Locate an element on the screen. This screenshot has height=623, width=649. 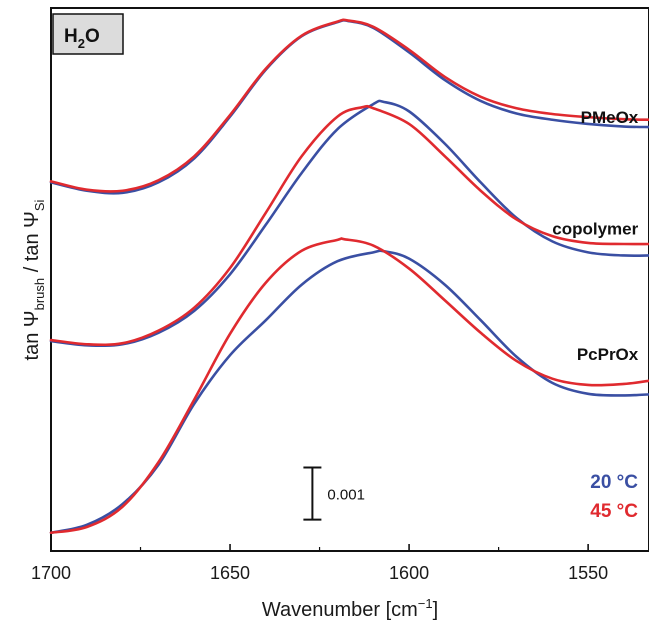
h2o-badge: H2O is located at coordinates (88, 34).